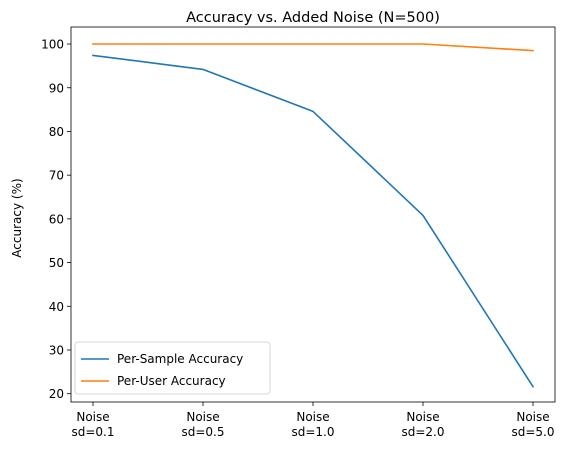 Image resolution: width=573 pixels, height=451 pixels. What do you see at coordinates (422, 432) in the screenshot?
I see `x-tick-label-line: sd=2.0` at bounding box center [422, 432].